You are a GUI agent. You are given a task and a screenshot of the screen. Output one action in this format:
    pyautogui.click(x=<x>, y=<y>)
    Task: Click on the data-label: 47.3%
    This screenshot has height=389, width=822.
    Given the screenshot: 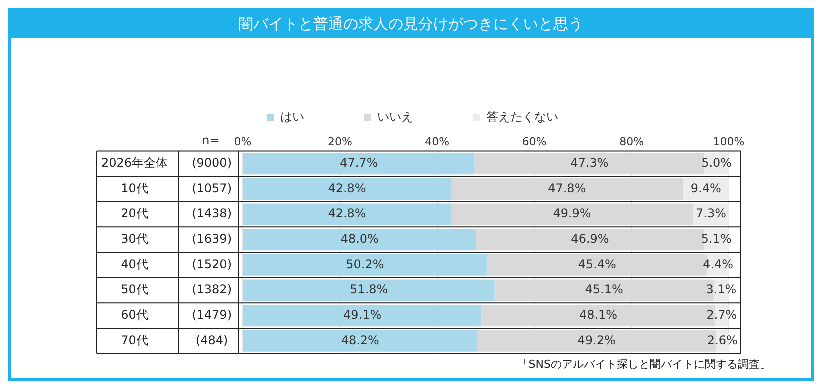 What is the action you would take?
    pyautogui.click(x=589, y=163)
    